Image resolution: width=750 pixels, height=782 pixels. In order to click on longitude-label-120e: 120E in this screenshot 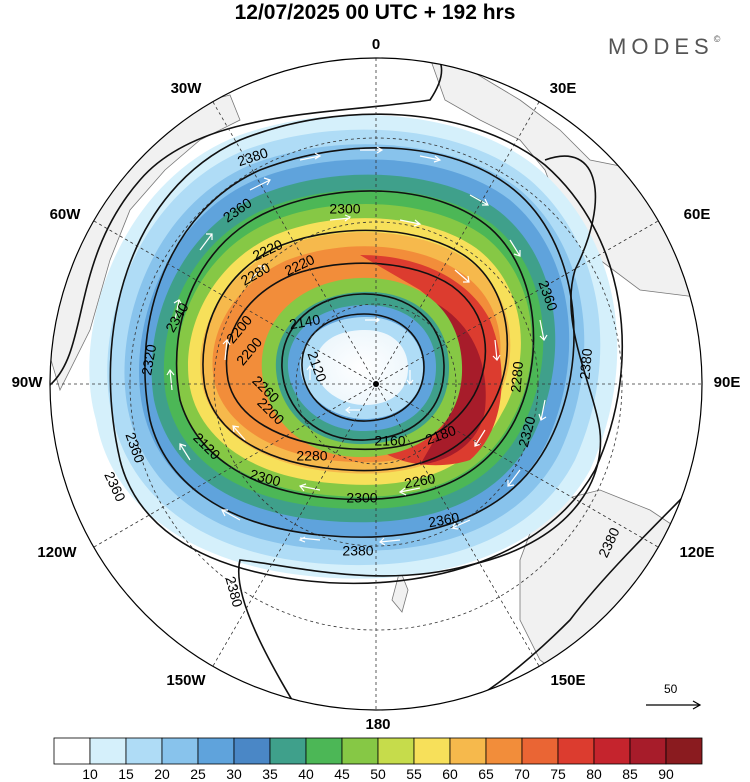, I will do `click(697, 552)`.